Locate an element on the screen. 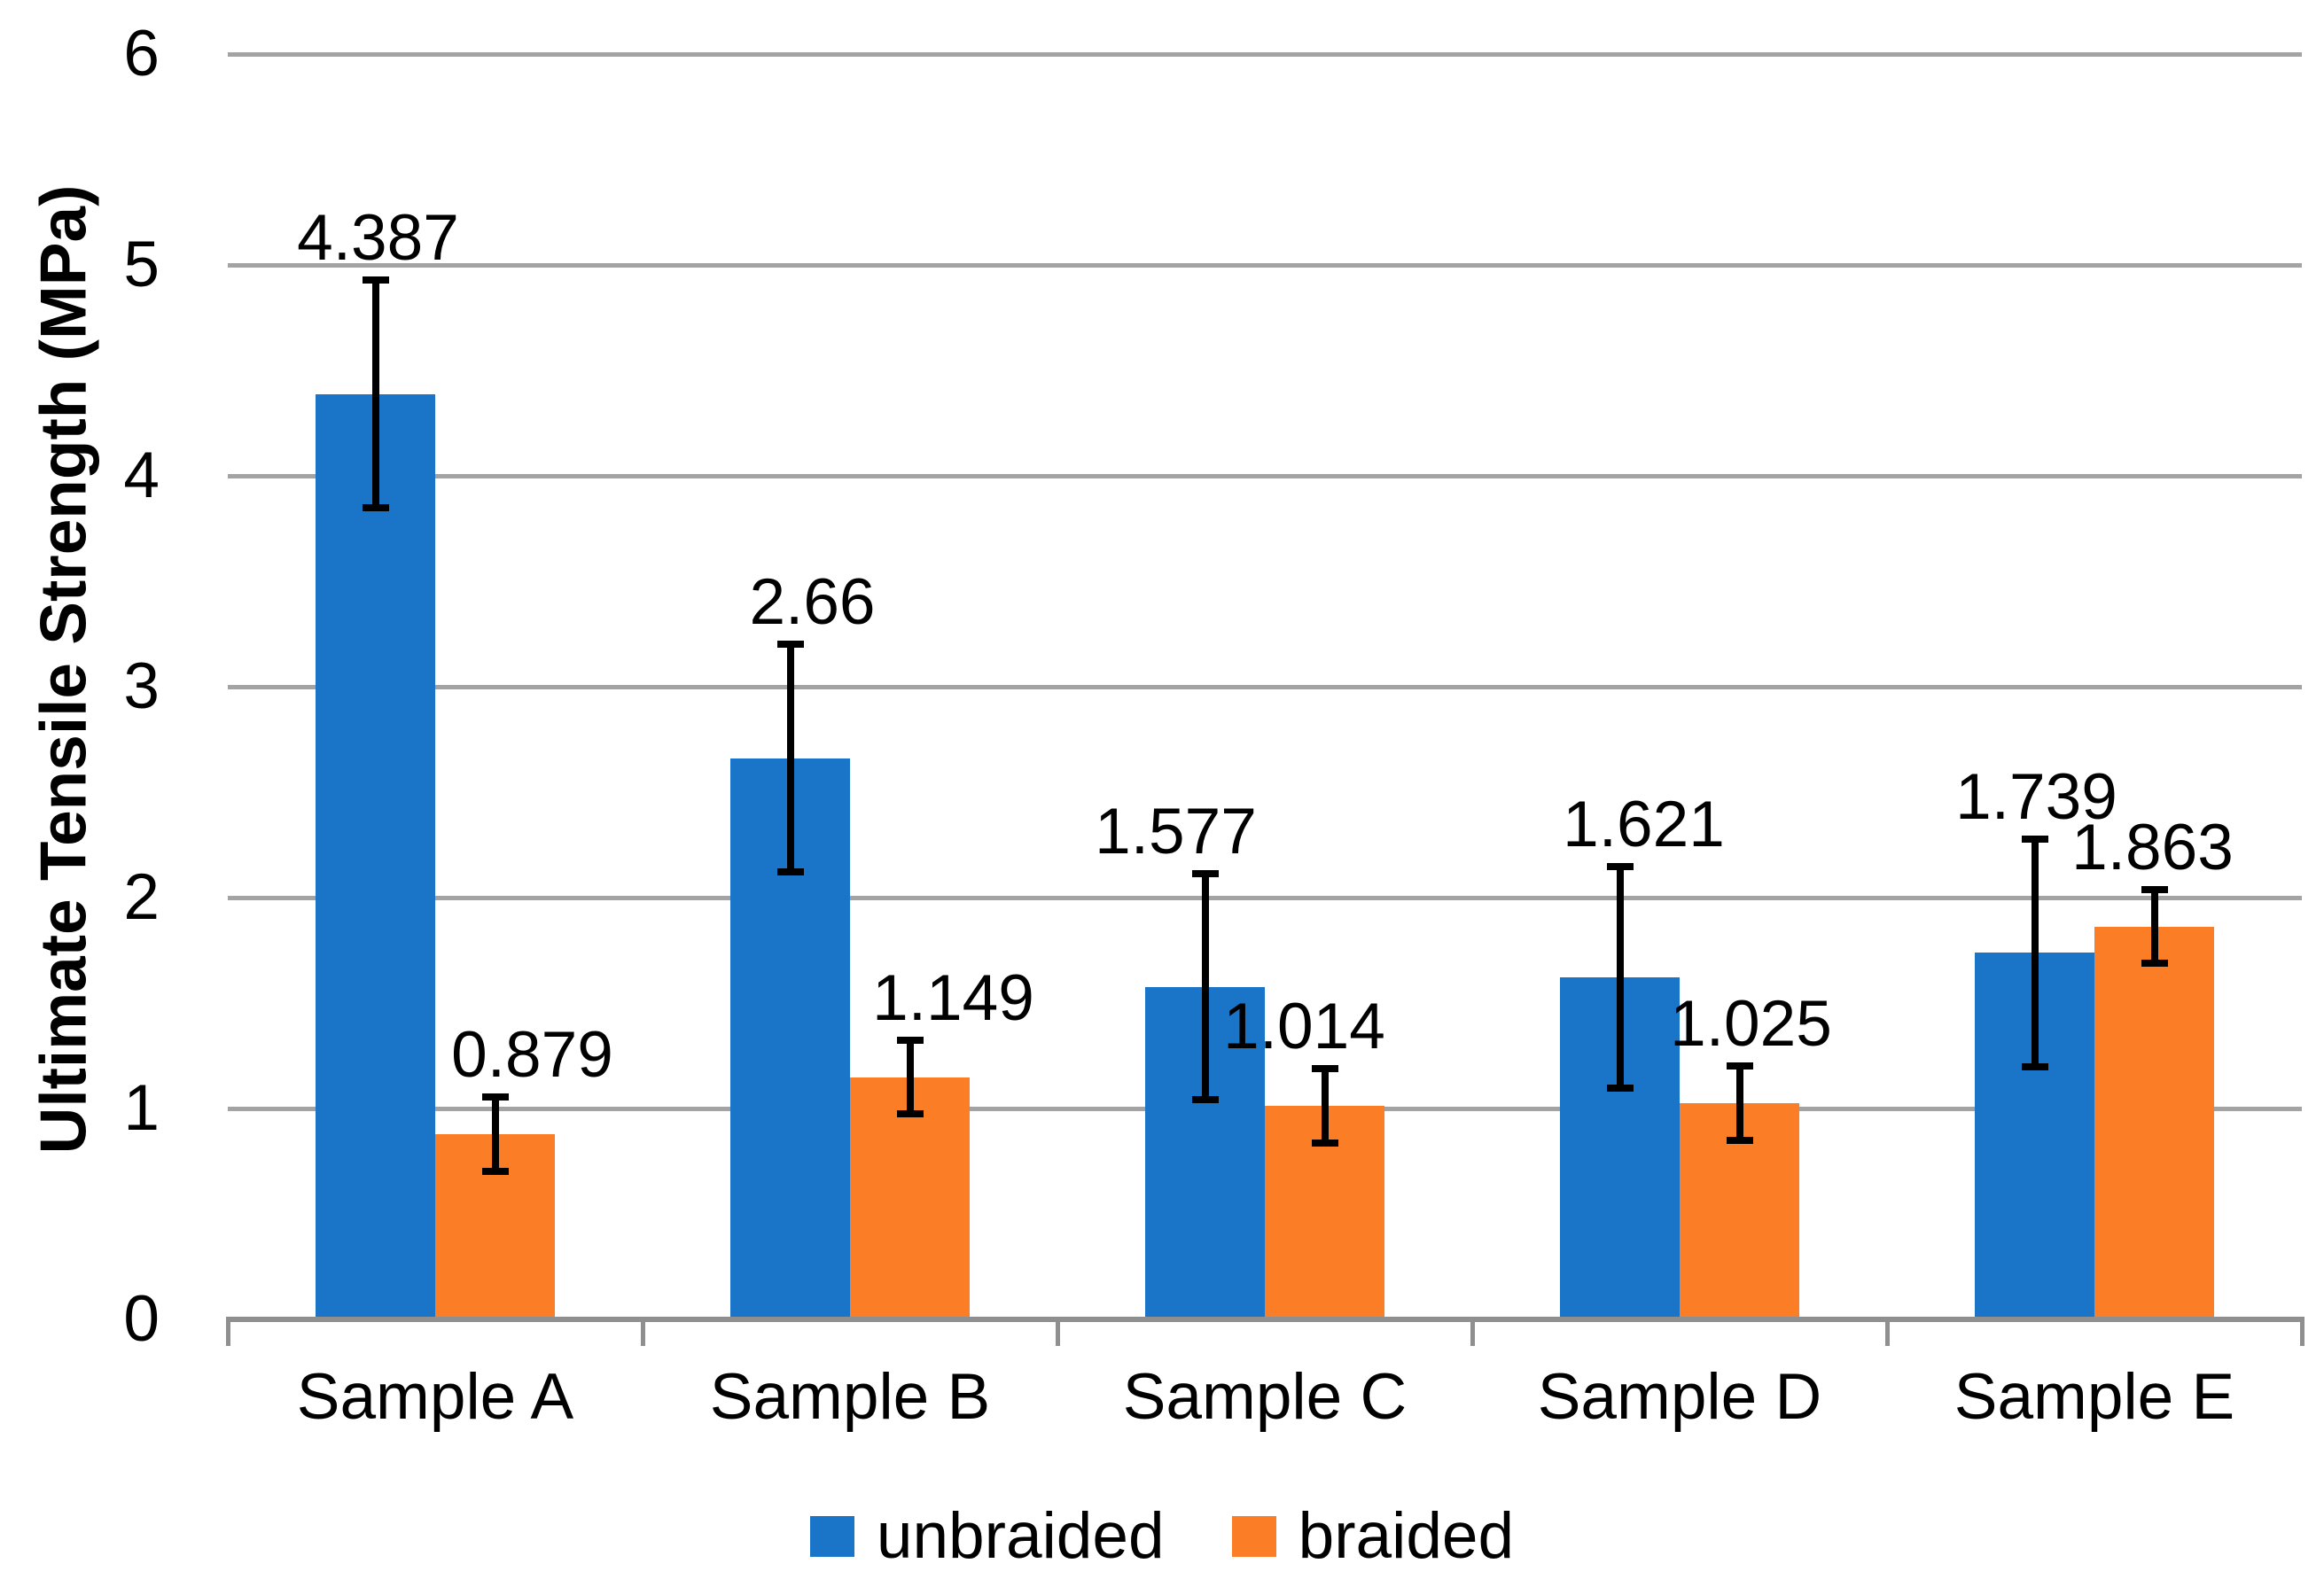 The width and height of the screenshot is (2324, 1579). data-label-braided-4: 1.863 is located at coordinates (2153, 848).